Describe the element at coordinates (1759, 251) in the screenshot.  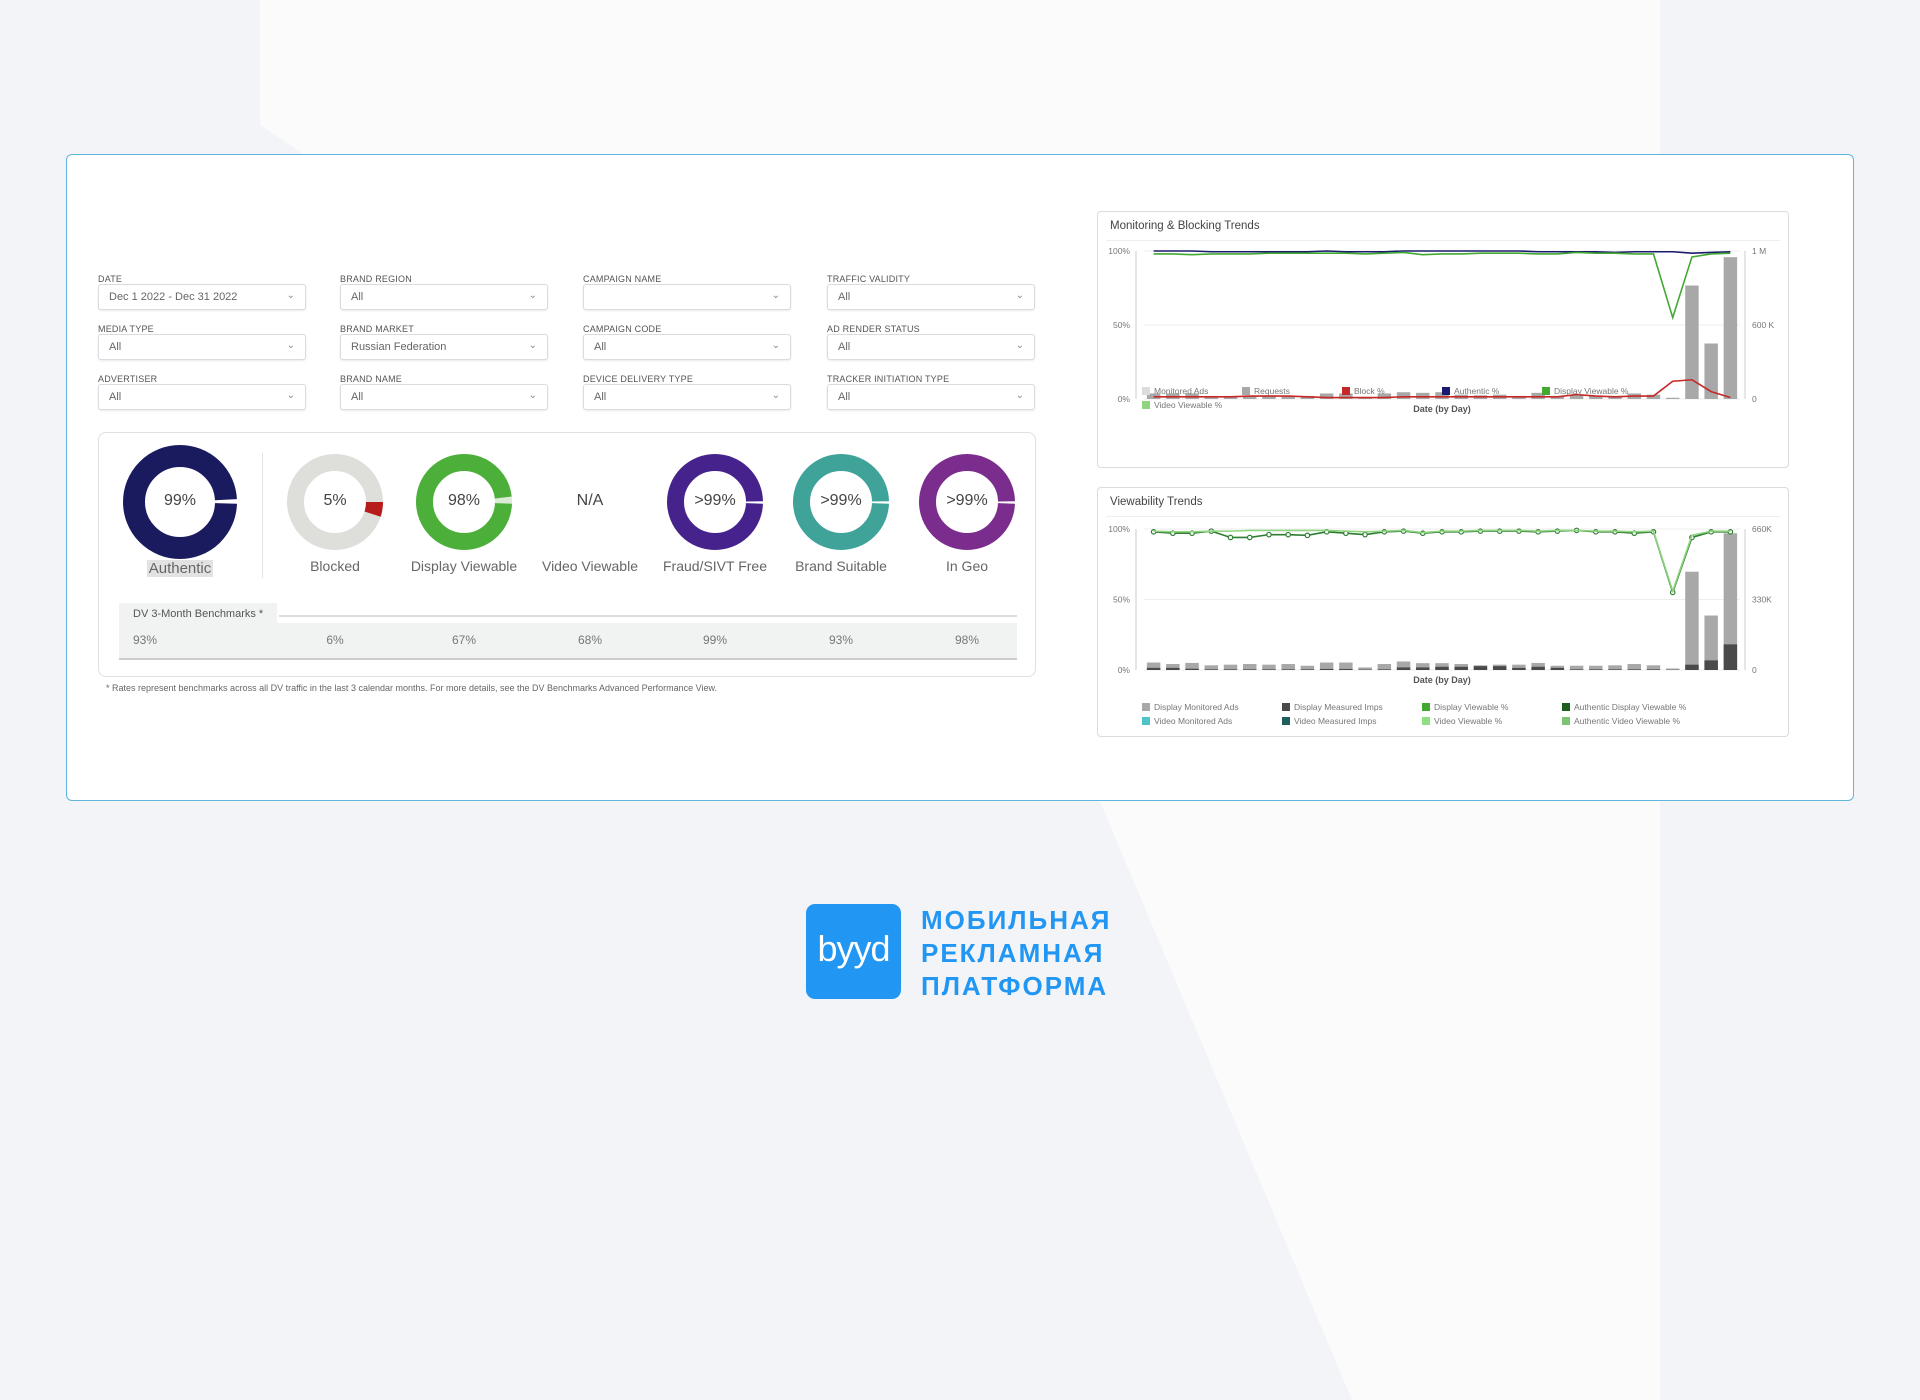
I see `y-right-tick: 1 M` at that location.